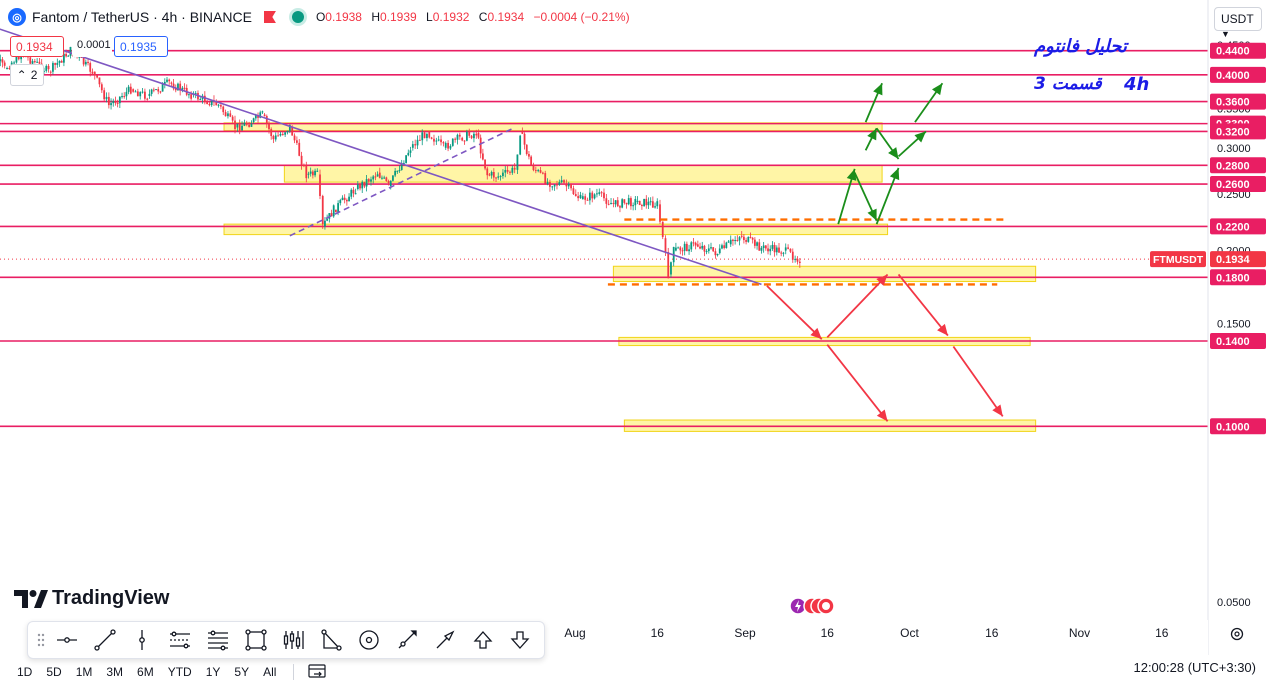 This screenshot has width=1268, height=688. I want to click on annotation-part: قسمت 3, so click(1068, 84).